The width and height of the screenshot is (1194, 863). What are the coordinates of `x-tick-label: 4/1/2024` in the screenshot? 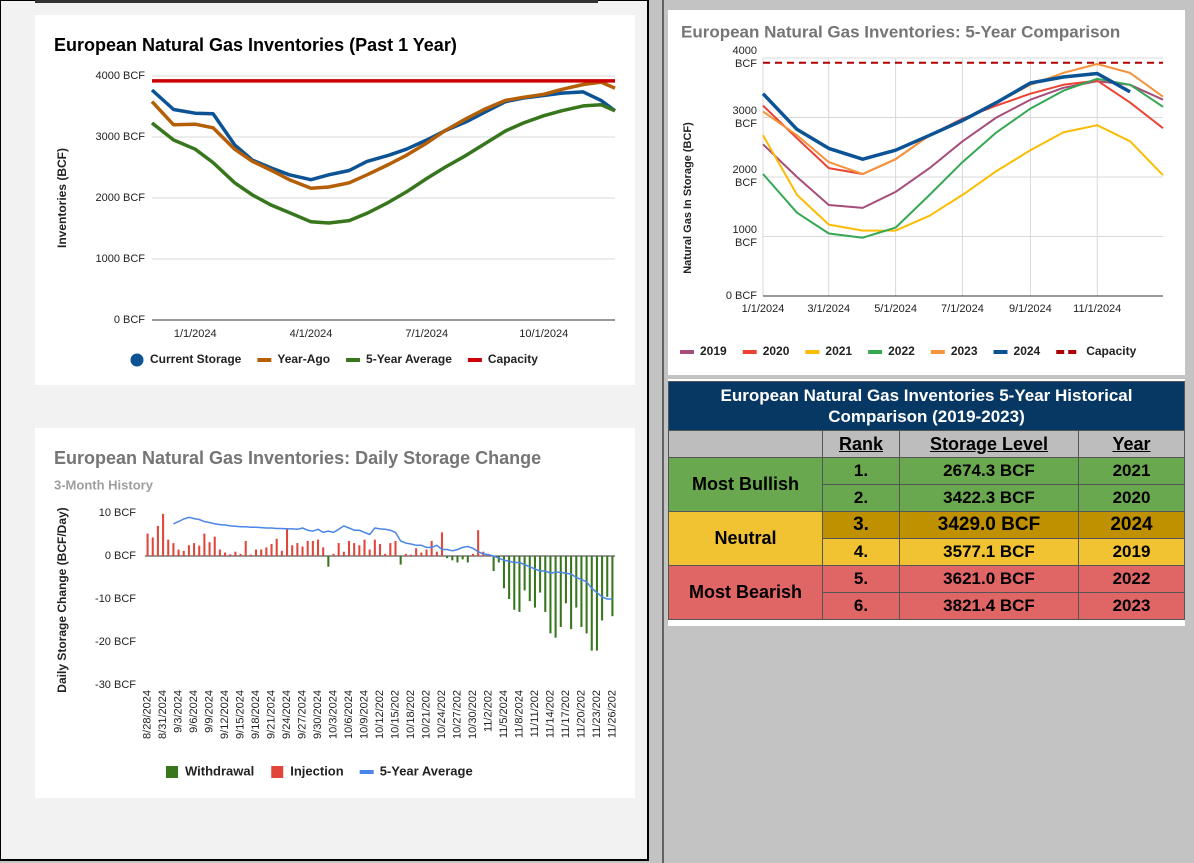 It's located at (311, 334).